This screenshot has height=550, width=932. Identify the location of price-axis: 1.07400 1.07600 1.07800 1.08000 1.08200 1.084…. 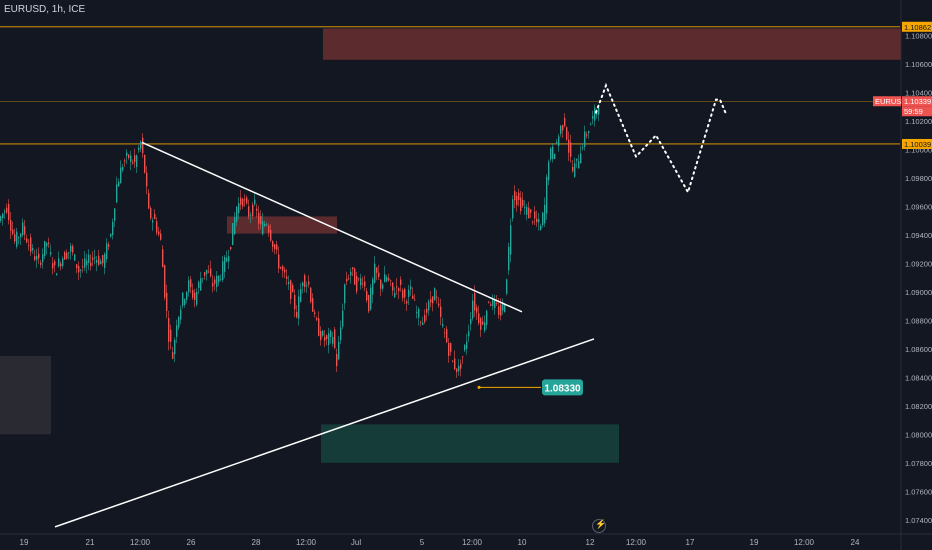
(916, 275).